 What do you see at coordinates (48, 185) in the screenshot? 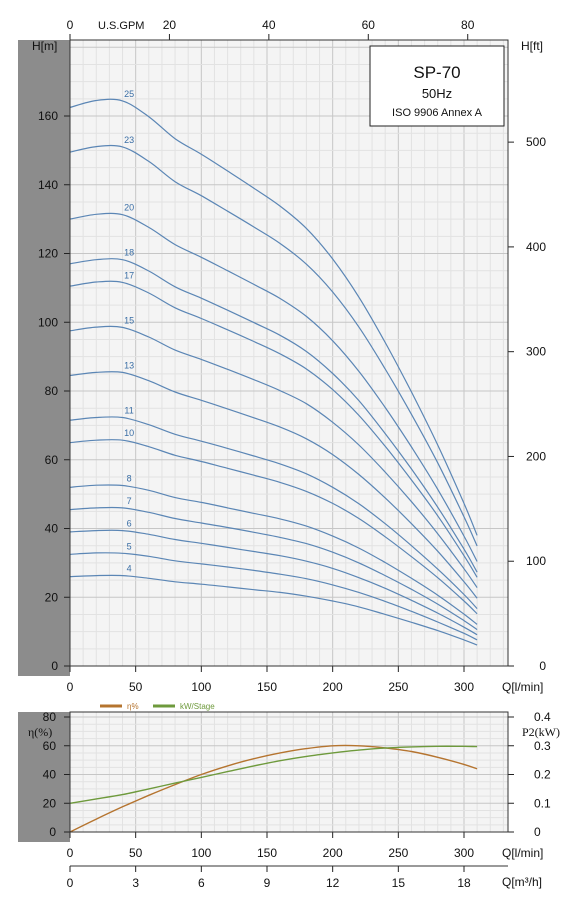
I see `y-tick-label: 140` at bounding box center [48, 185].